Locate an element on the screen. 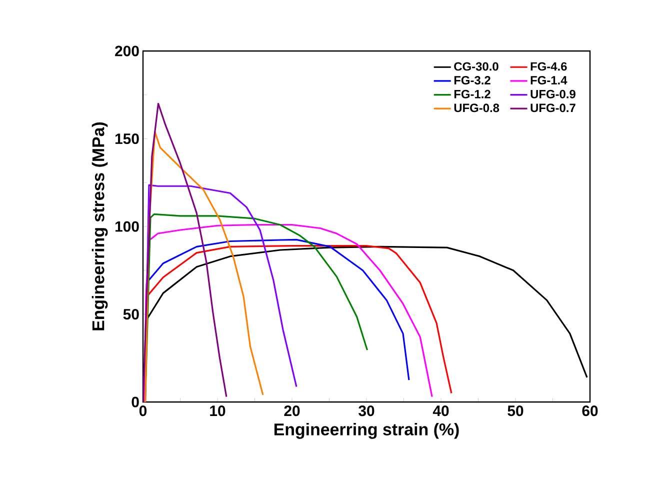 The image size is (648, 498). x-tick-label: 50 is located at coordinates (516, 411).